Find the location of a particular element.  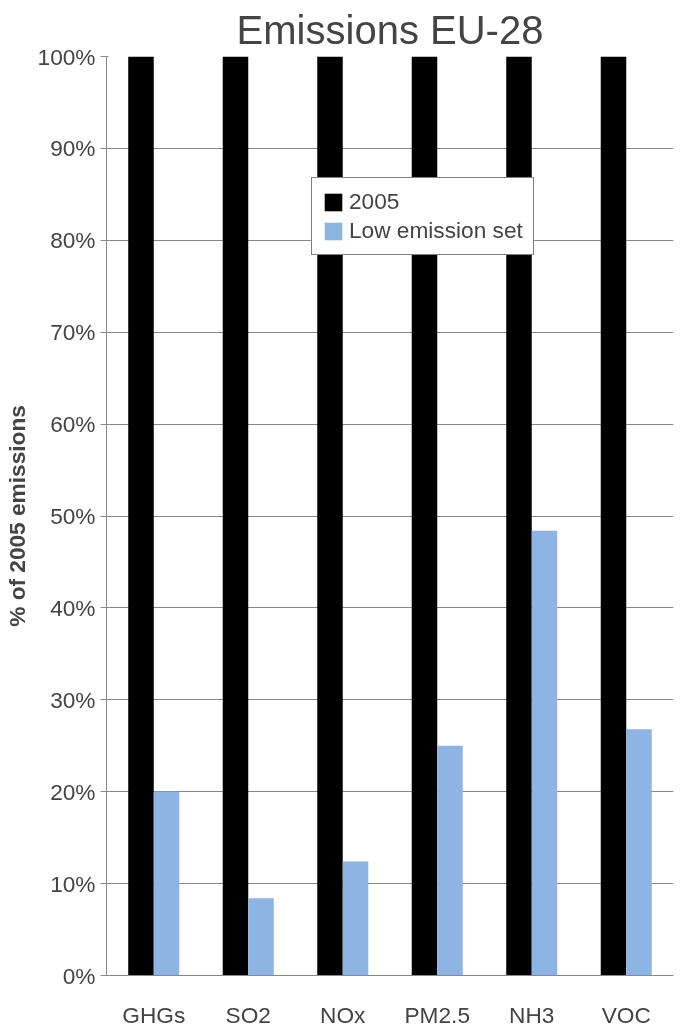

y-tick-label: 100% is located at coordinates (66, 56).